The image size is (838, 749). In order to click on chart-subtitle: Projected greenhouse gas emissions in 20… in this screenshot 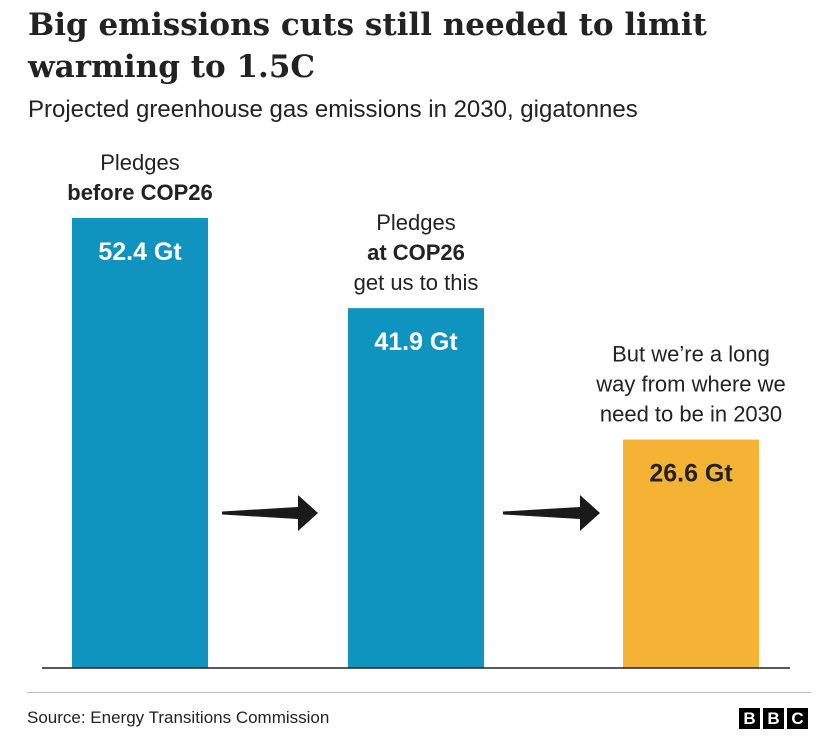, I will do `click(333, 109)`.